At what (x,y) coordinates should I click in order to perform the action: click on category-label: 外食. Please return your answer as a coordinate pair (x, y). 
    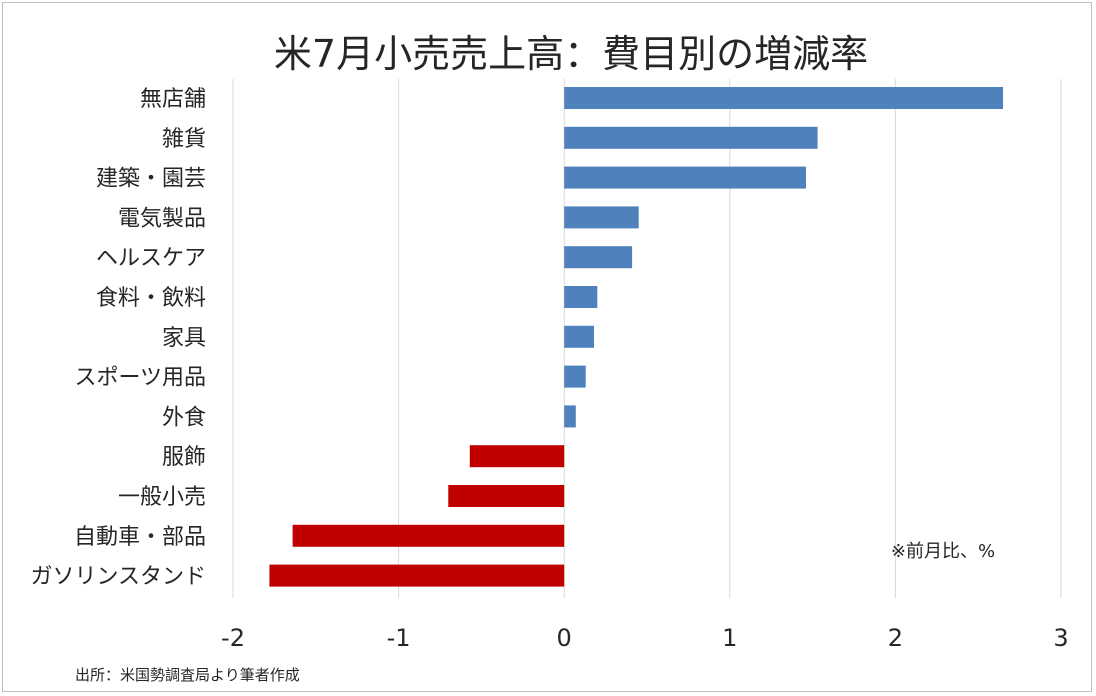
    Looking at the image, I should click on (184, 417).